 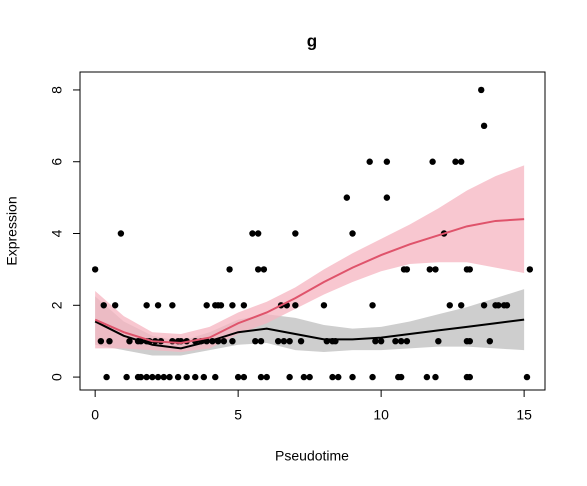 What do you see at coordinates (238, 415) in the screenshot?
I see `x-tick-label: 5` at bounding box center [238, 415].